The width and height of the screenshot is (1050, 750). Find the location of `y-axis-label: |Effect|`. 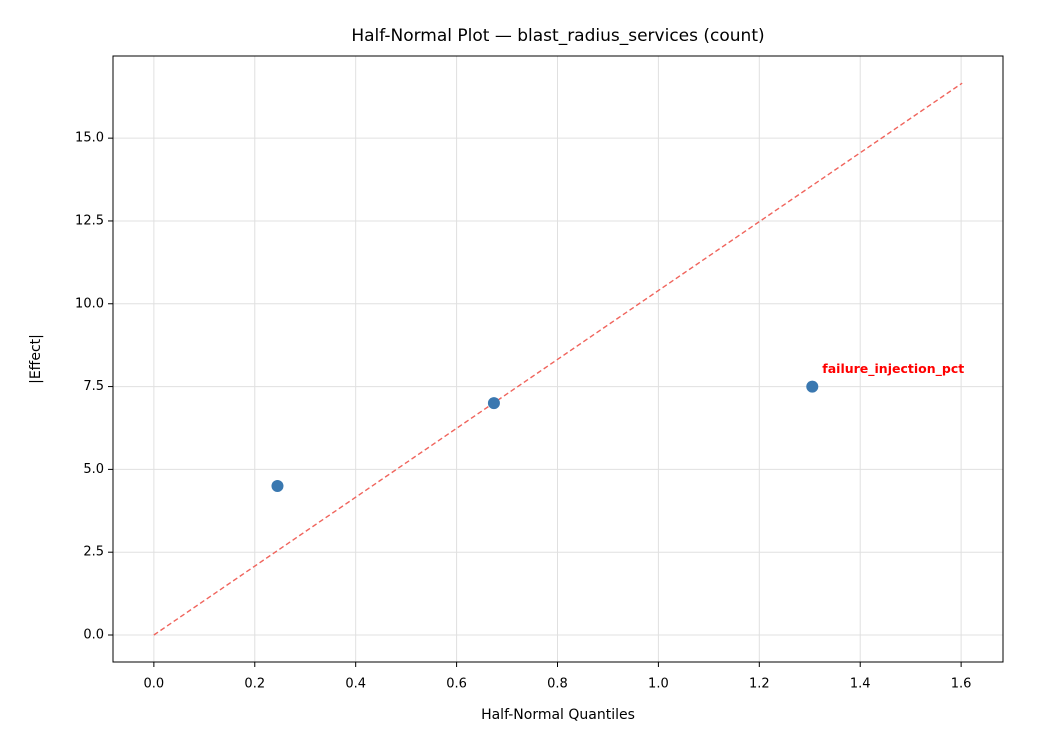

y-axis-label: |Effect| is located at coordinates (36, 359).